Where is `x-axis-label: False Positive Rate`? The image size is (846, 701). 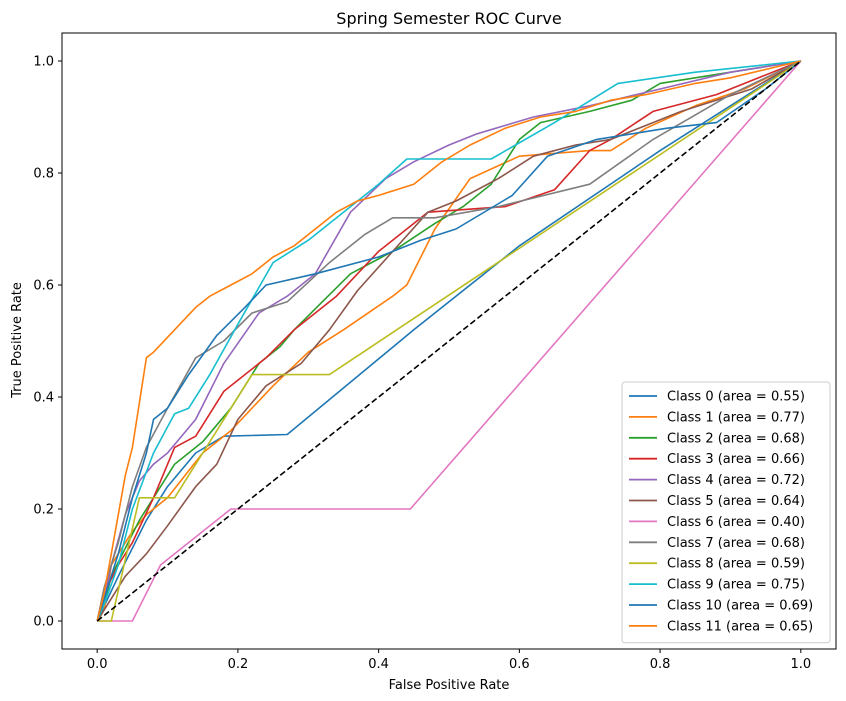 x-axis-label: False Positive Rate is located at coordinates (449, 685).